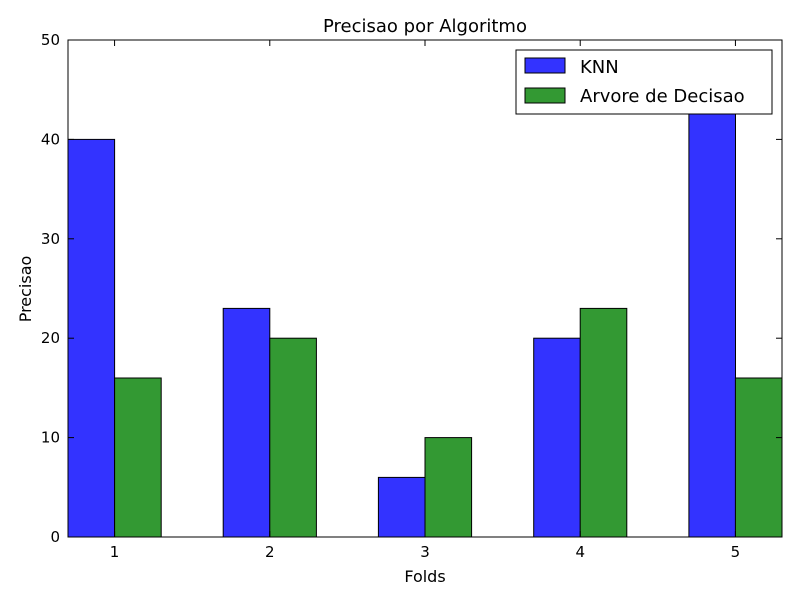 This screenshot has width=800, height=604. I want to click on legend-label-knn: KNN, so click(599, 67).